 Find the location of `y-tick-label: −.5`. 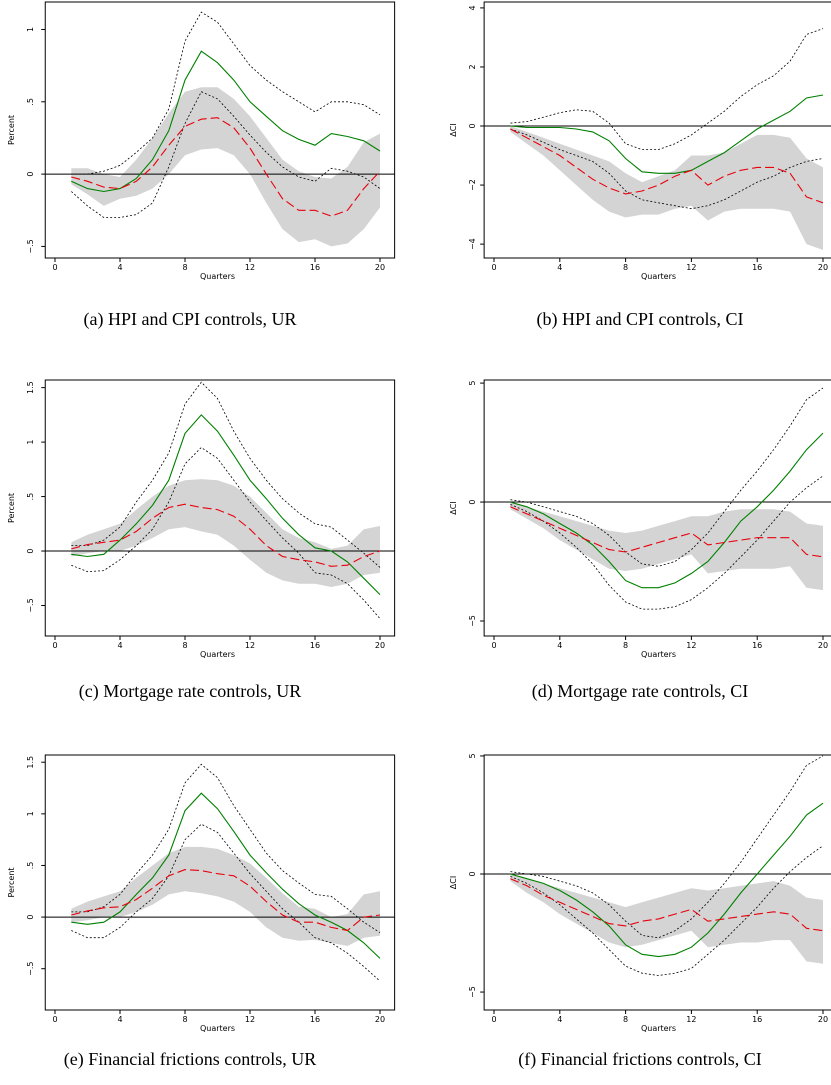

y-tick-label: −.5 is located at coordinates (30, 969).